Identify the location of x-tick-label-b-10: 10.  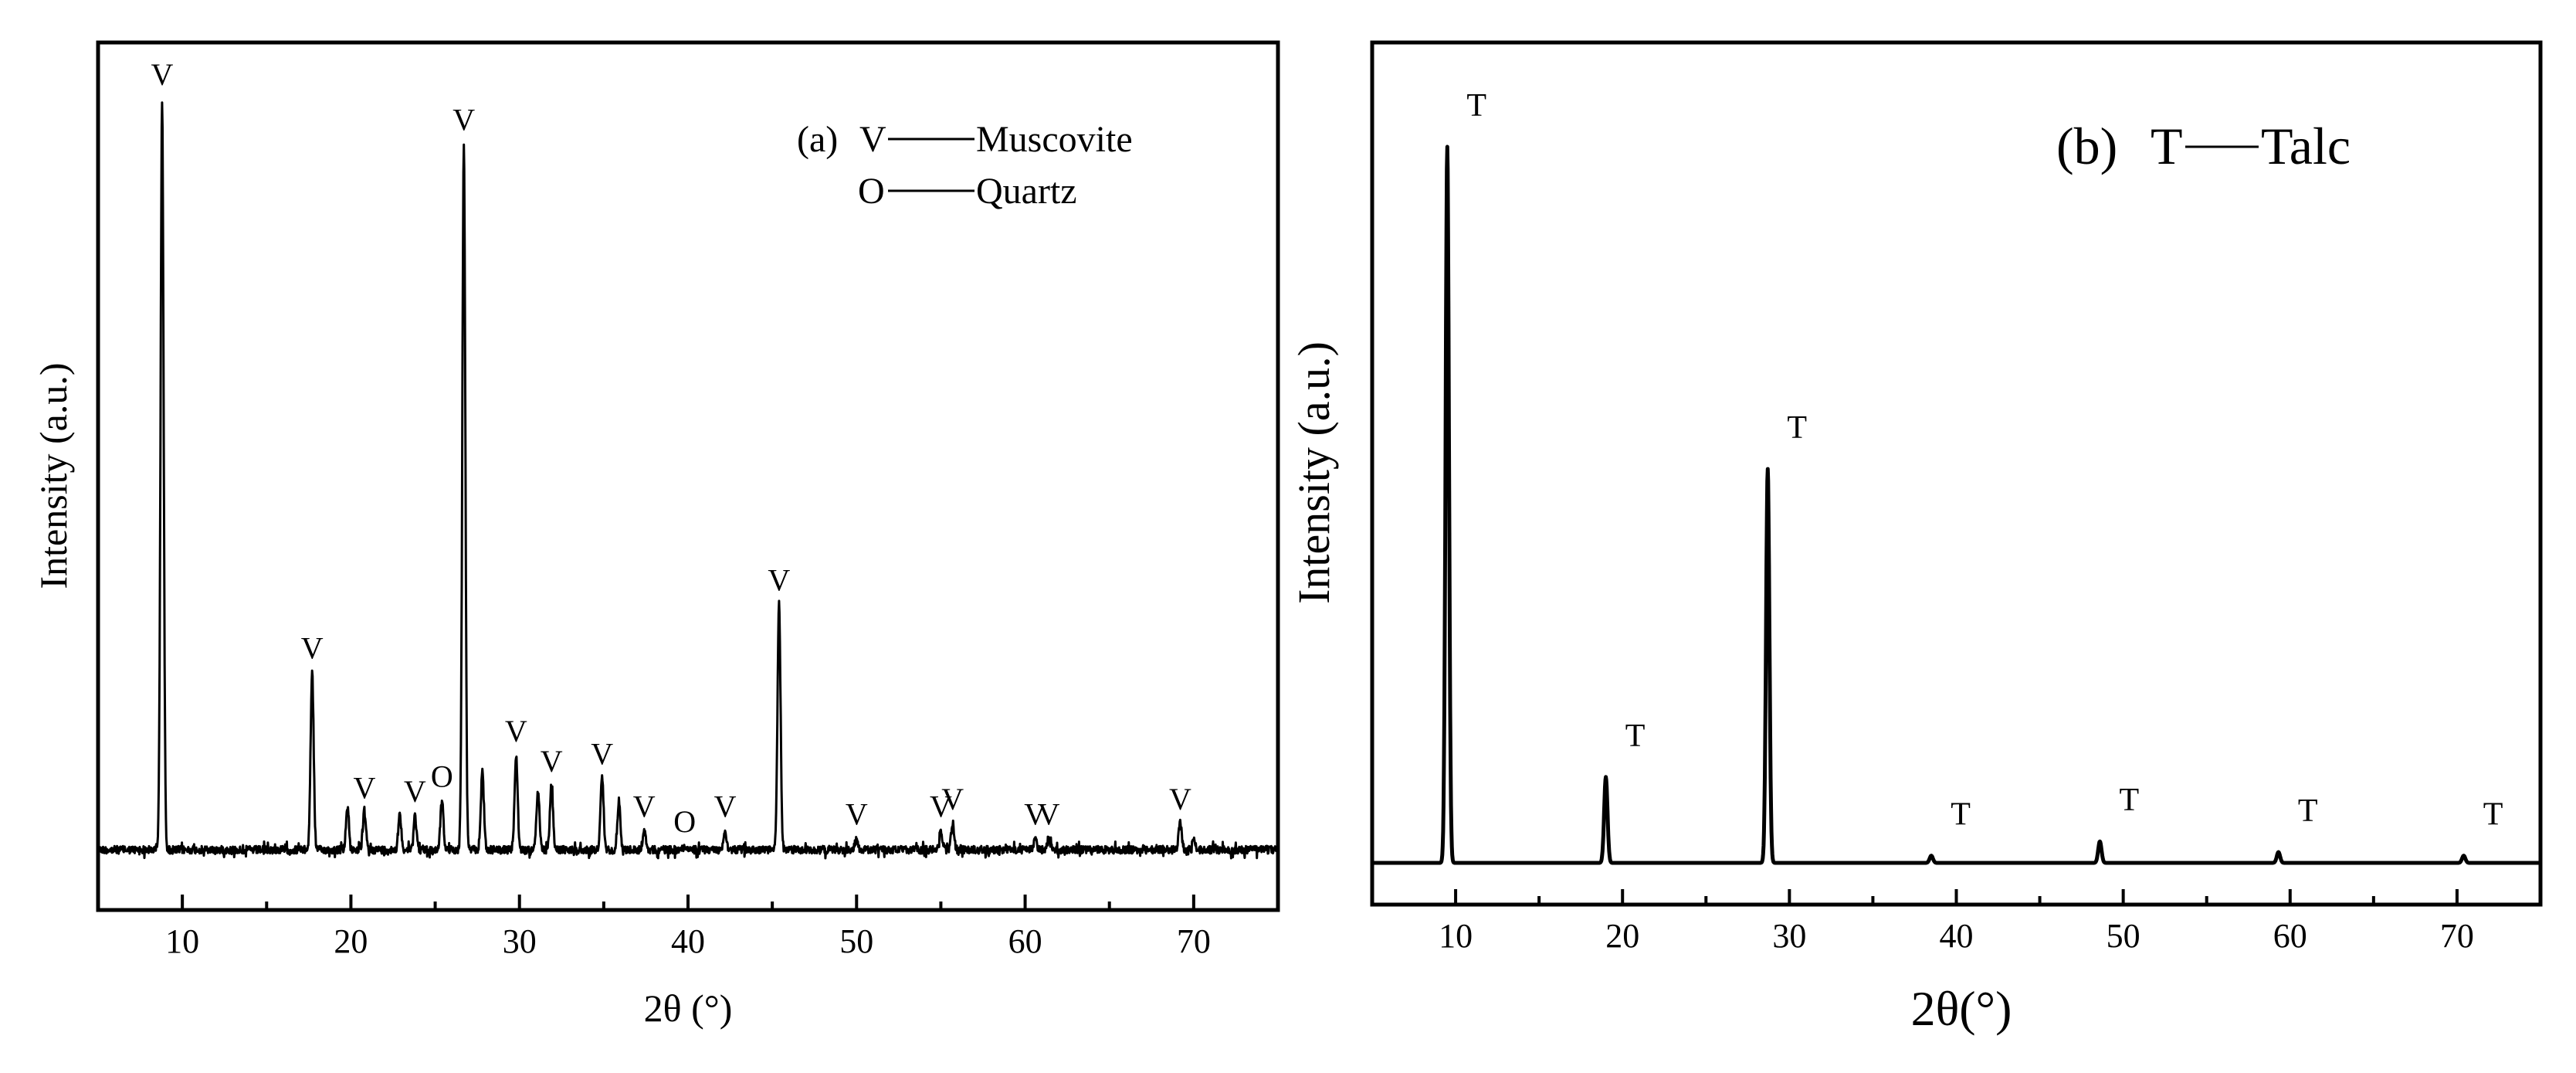
(1456, 936).